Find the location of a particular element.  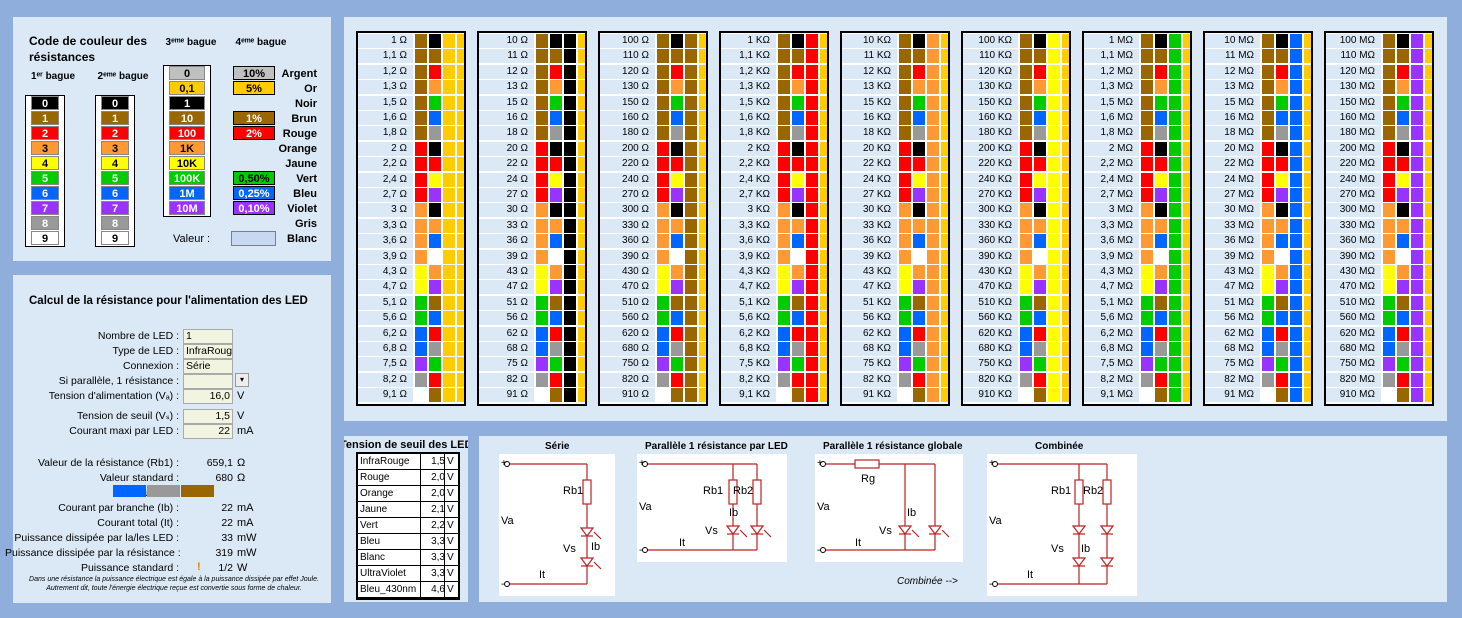

table-row: 12 KΩ is located at coordinates (895, 72).